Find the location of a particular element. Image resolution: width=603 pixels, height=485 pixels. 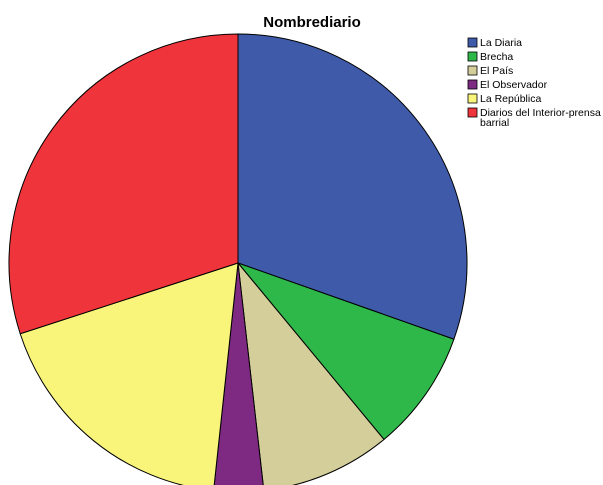

legend-item: La República is located at coordinates (504, 99).